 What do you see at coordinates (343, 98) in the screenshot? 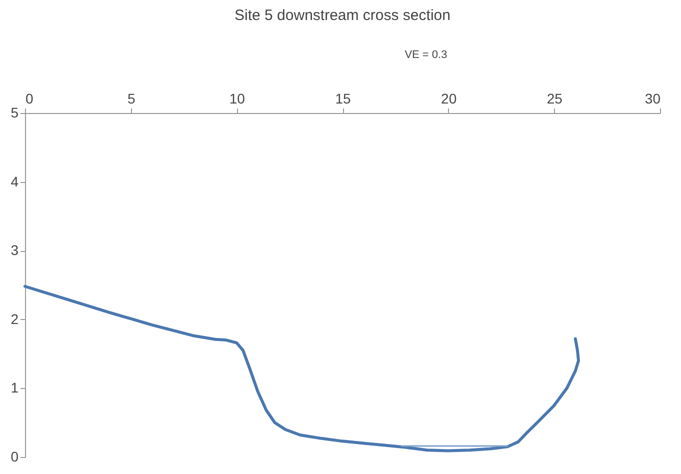
I see `x-tick-label: 15` at bounding box center [343, 98].